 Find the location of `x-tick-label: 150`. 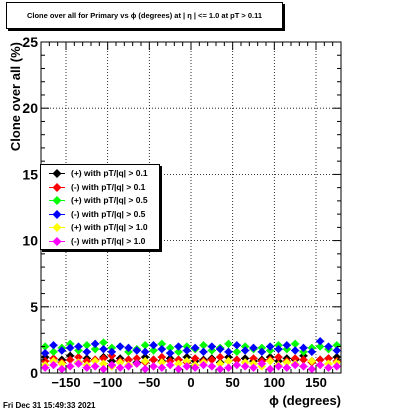

x-tick-label: 150 is located at coordinates (316, 382).